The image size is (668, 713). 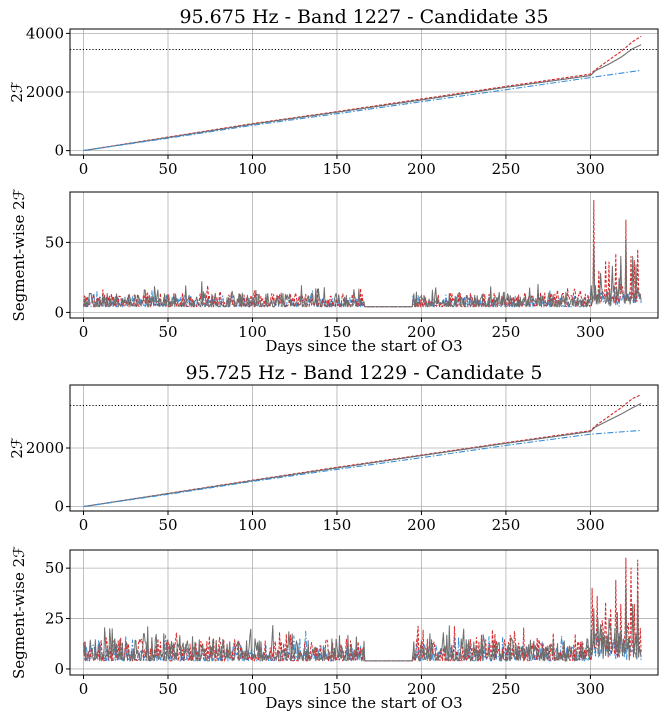 I want to click on y-tick-label: 4000, so click(x=45, y=33).